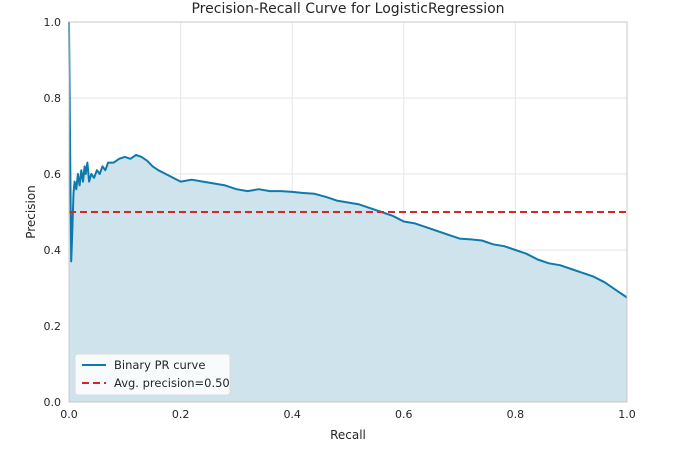 This screenshot has height=449, width=696. I want to click on y-tick-label: 0.6, so click(53, 174).